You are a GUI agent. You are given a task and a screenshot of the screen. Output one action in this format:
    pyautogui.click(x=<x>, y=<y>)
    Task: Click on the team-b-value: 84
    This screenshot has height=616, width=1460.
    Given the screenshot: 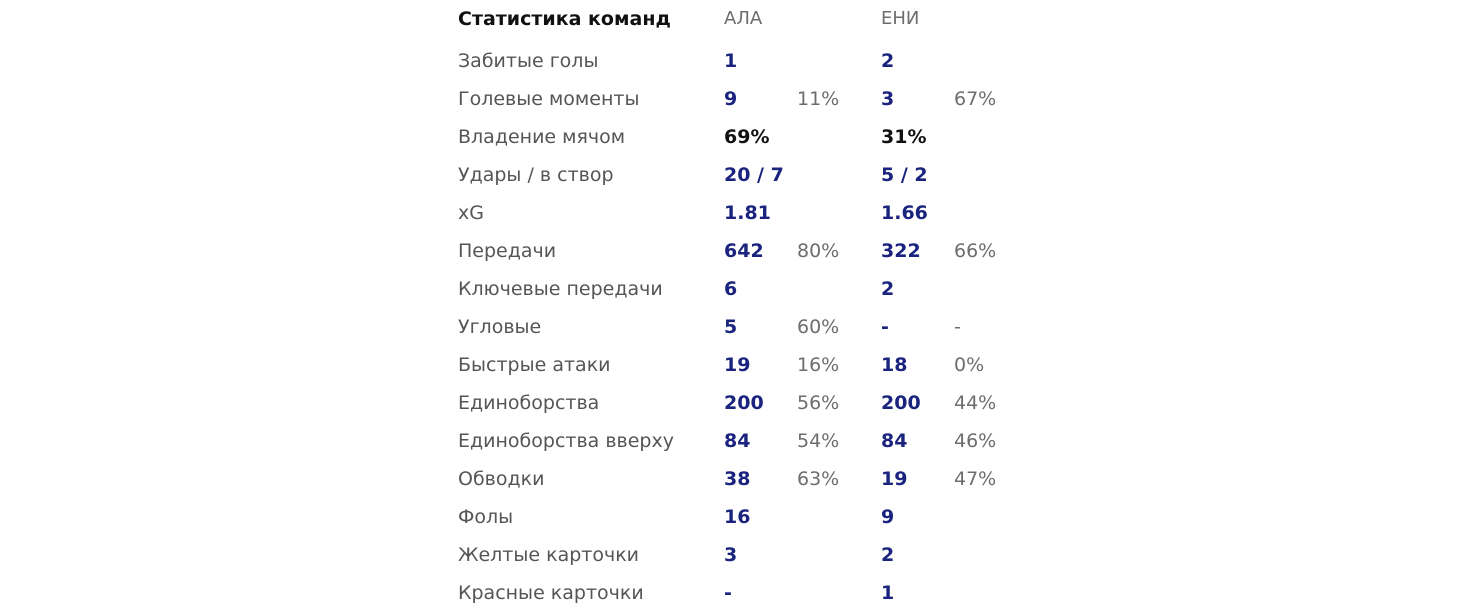 What is the action you would take?
    pyautogui.click(x=894, y=441)
    